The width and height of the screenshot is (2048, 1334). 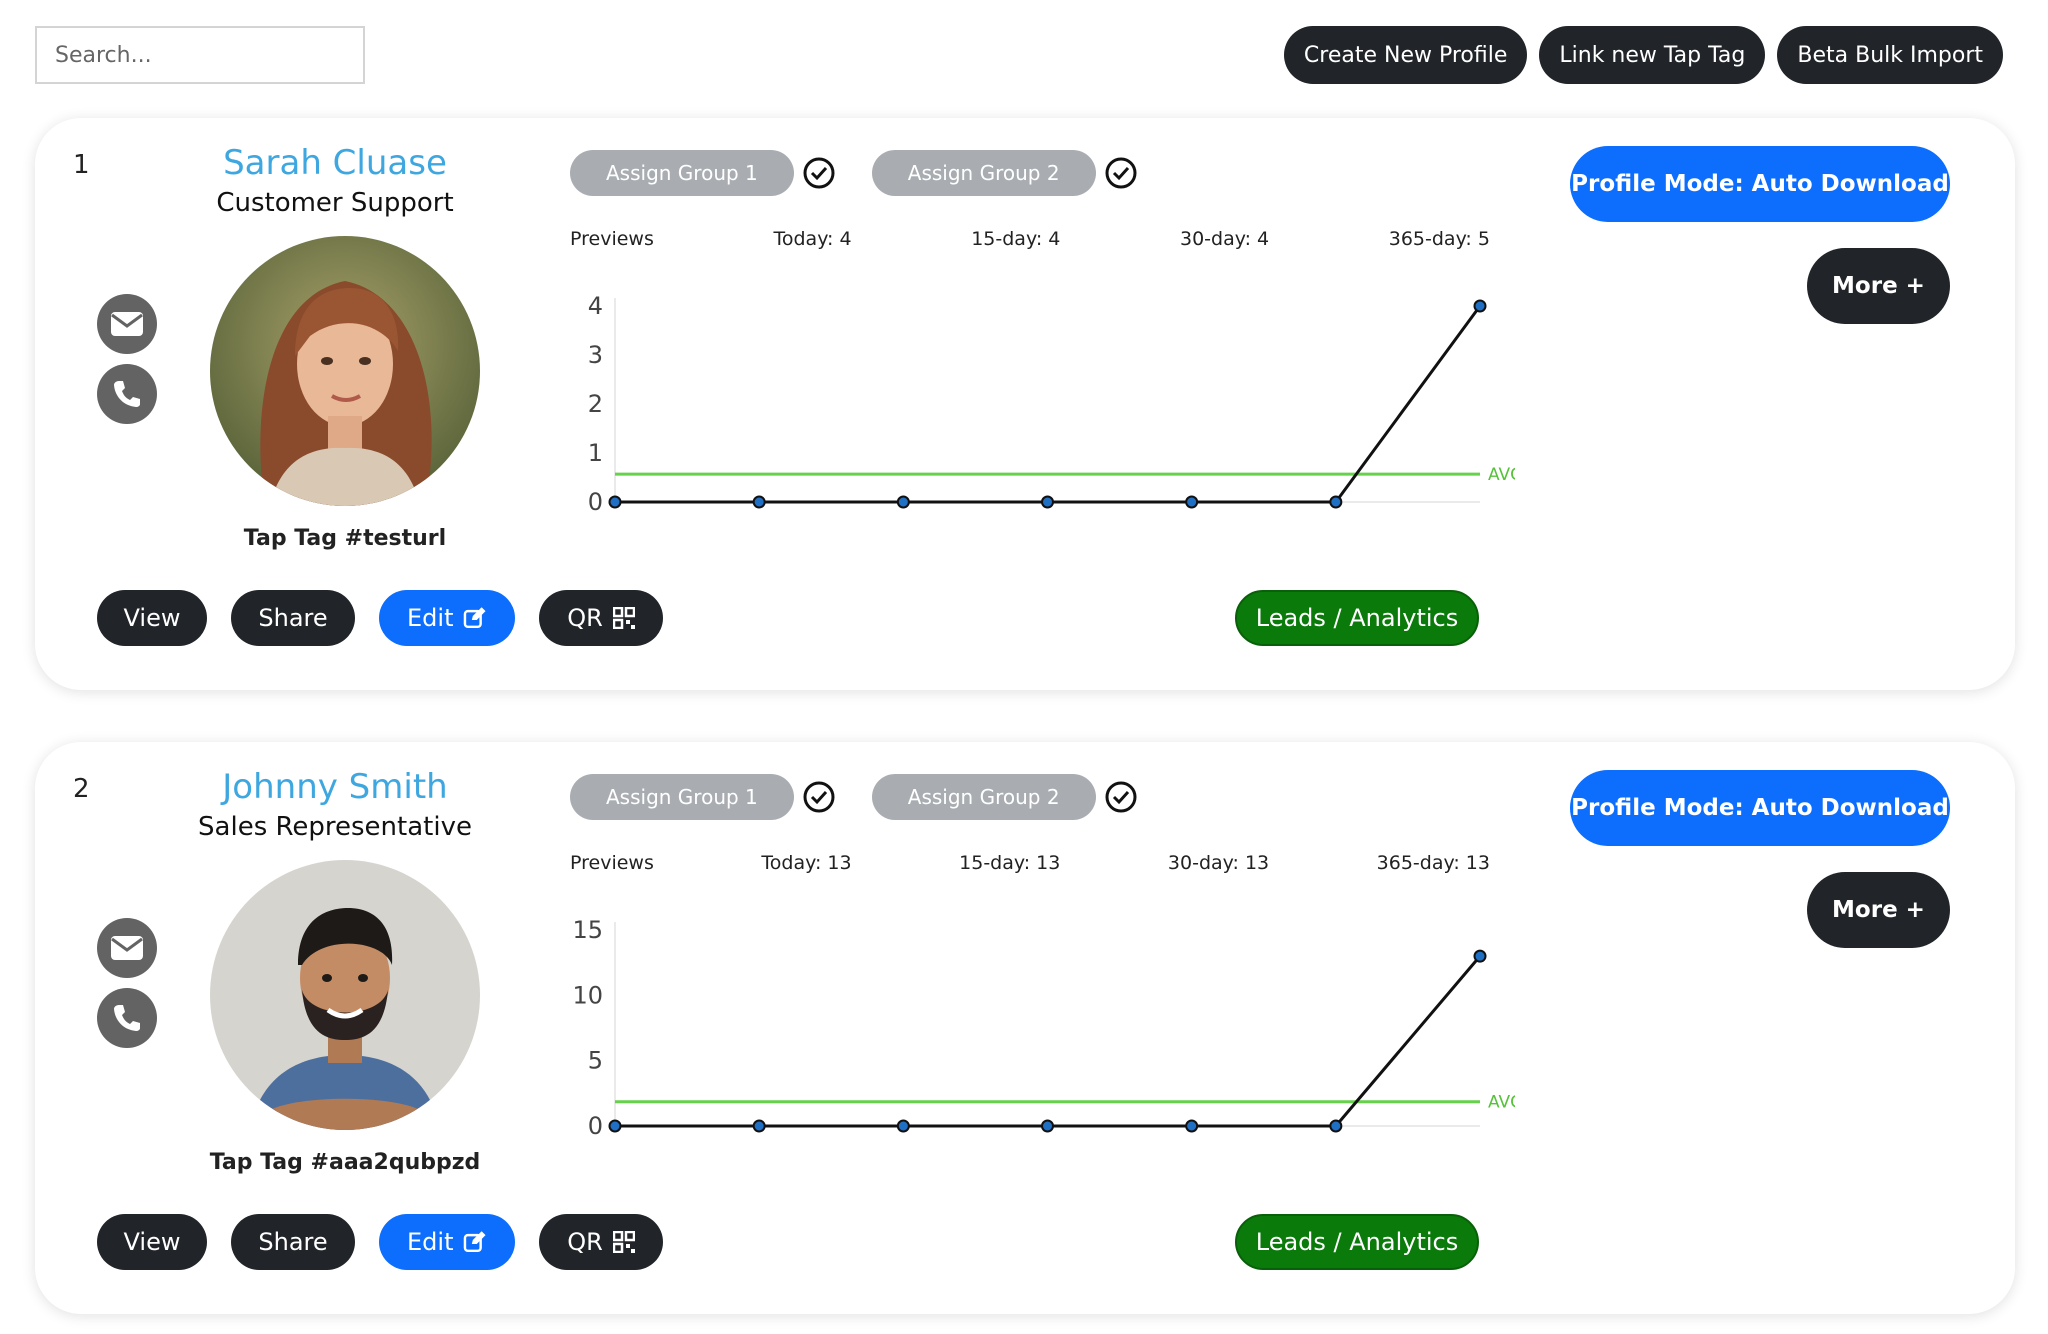 I want to click on profile-identity: Johnny Smith Sales Representative, so click(x=335, y=805).